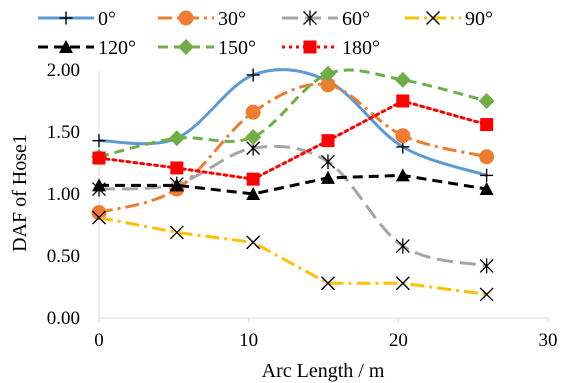 The image size is (564, 383). What do you see at coordinates (63, 132) in the screenshot?
I see `y-tick-label: 1.50` at bounding box center [63, 132].